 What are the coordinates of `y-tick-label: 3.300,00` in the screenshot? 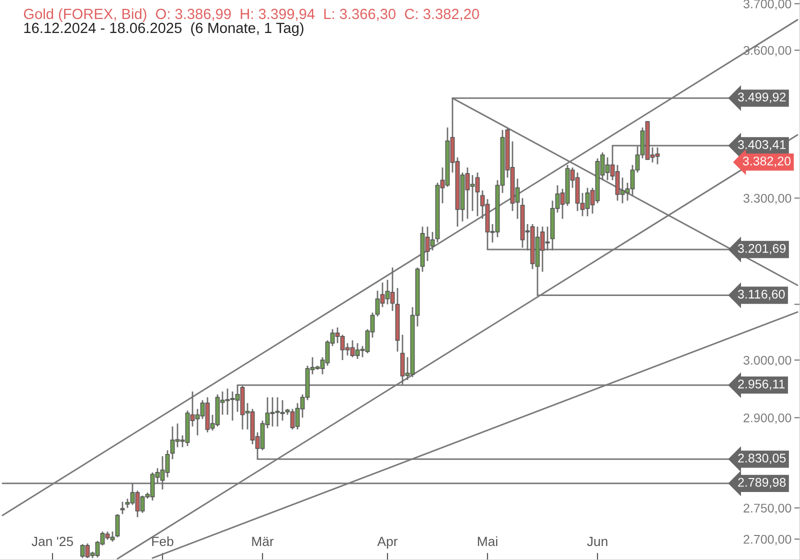 It's located at (767, 199).